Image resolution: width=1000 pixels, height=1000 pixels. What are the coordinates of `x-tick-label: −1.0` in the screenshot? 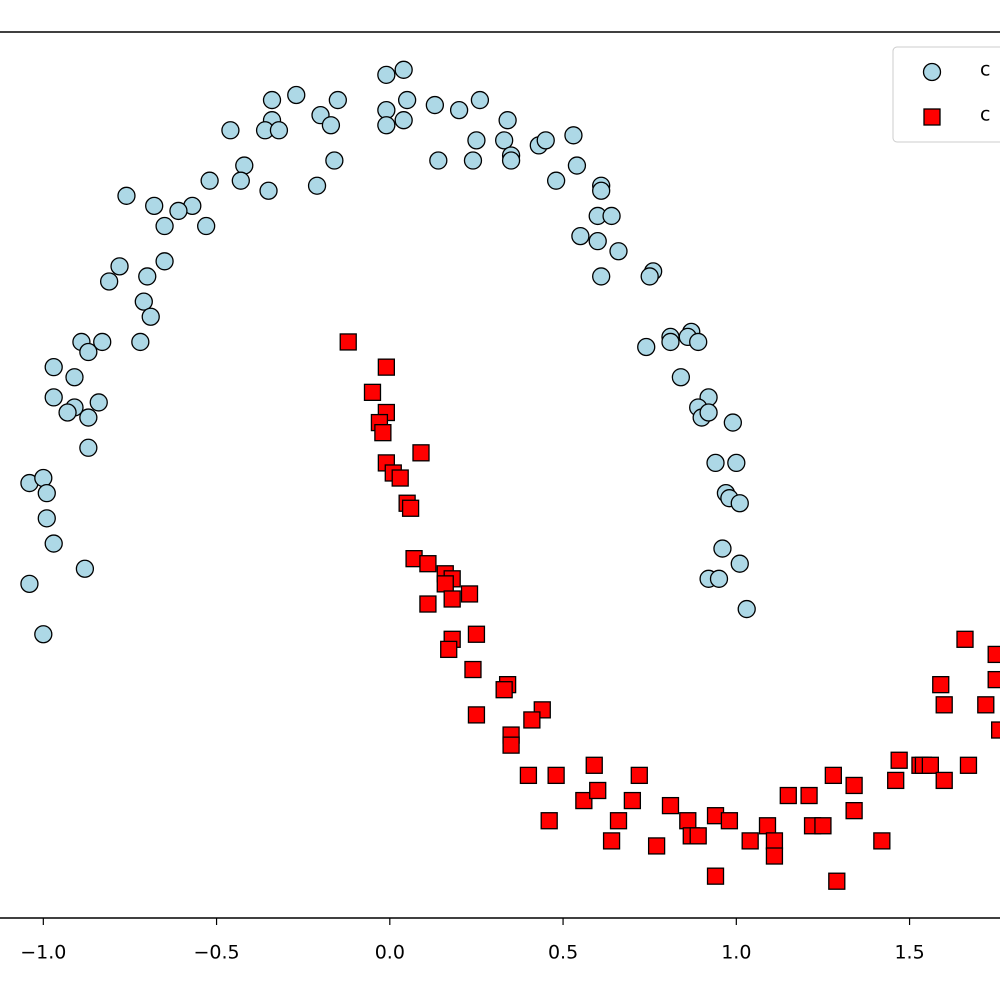 It's located at (43, 953).